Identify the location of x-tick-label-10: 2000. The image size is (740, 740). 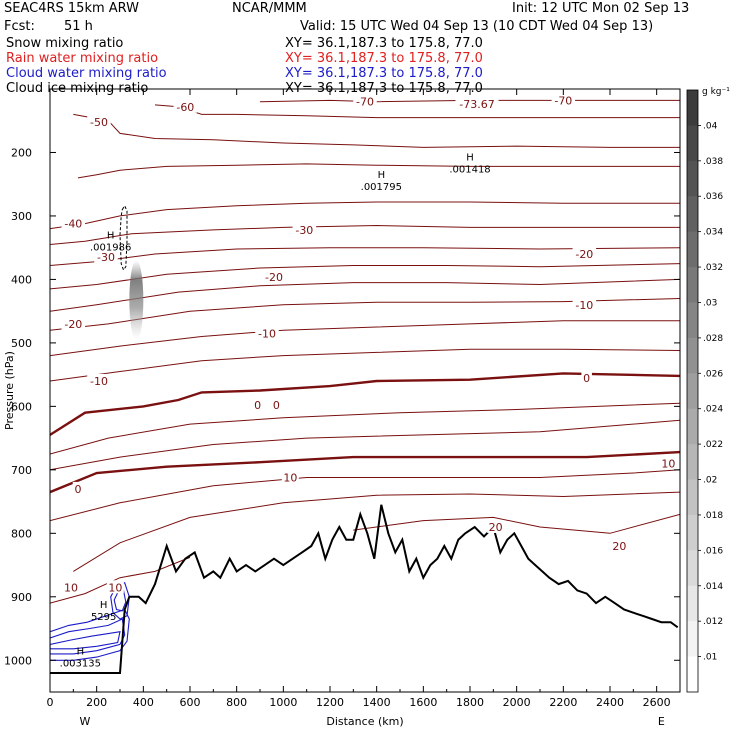
(517, 702).